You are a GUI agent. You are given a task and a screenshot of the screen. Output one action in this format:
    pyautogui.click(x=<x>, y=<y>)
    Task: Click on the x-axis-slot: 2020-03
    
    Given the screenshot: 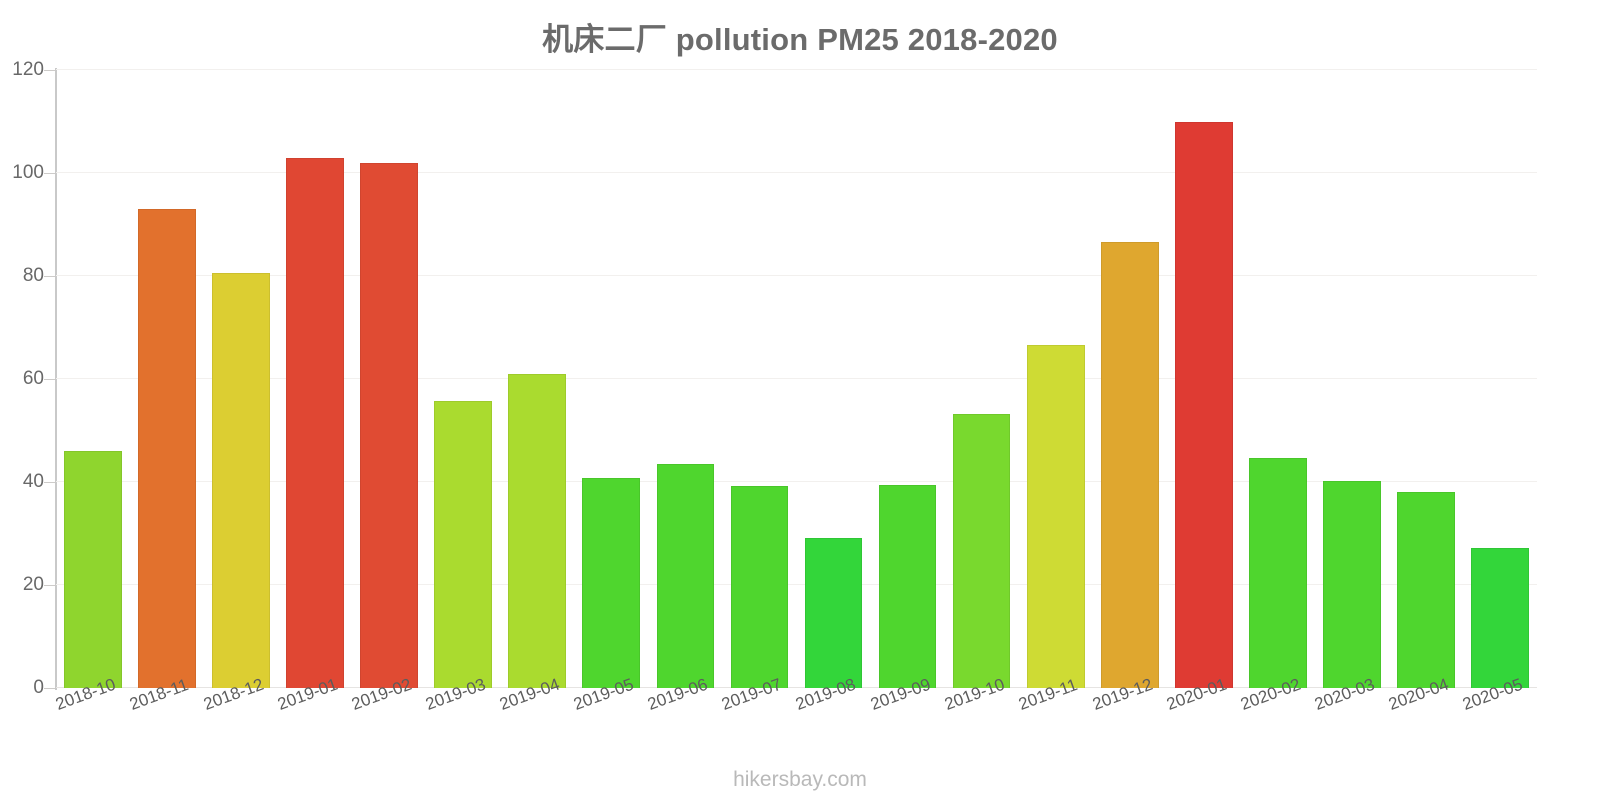 What is the action you would take?
    pyautogui.click(x=1350, y=712)
    